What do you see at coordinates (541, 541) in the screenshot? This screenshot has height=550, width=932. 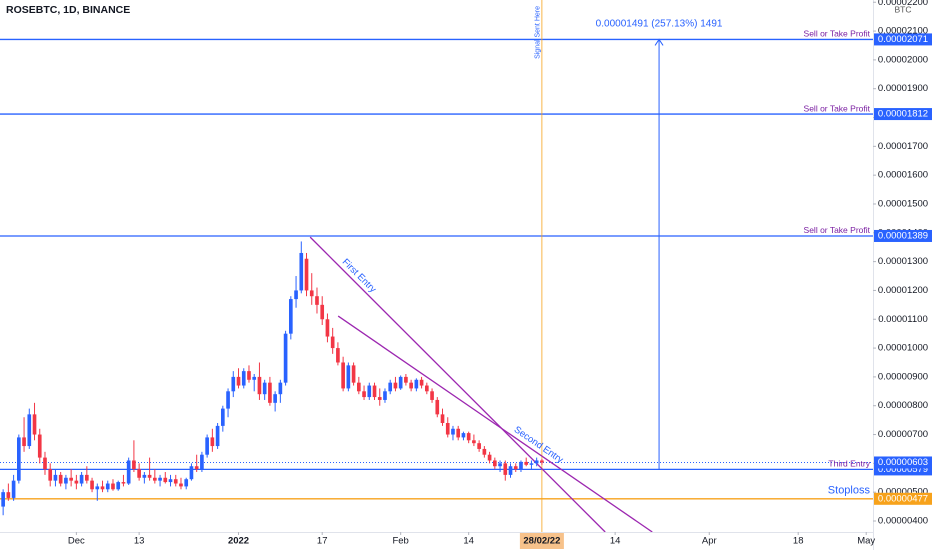 I see `date-box-label: 28/02/22` at bounding box center [541, 541].